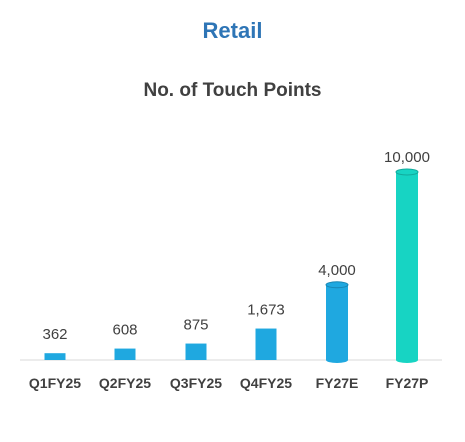 The height and width of the screenshot is (442, 465). I want to click on chart-title: Retail, so click(232, 30).